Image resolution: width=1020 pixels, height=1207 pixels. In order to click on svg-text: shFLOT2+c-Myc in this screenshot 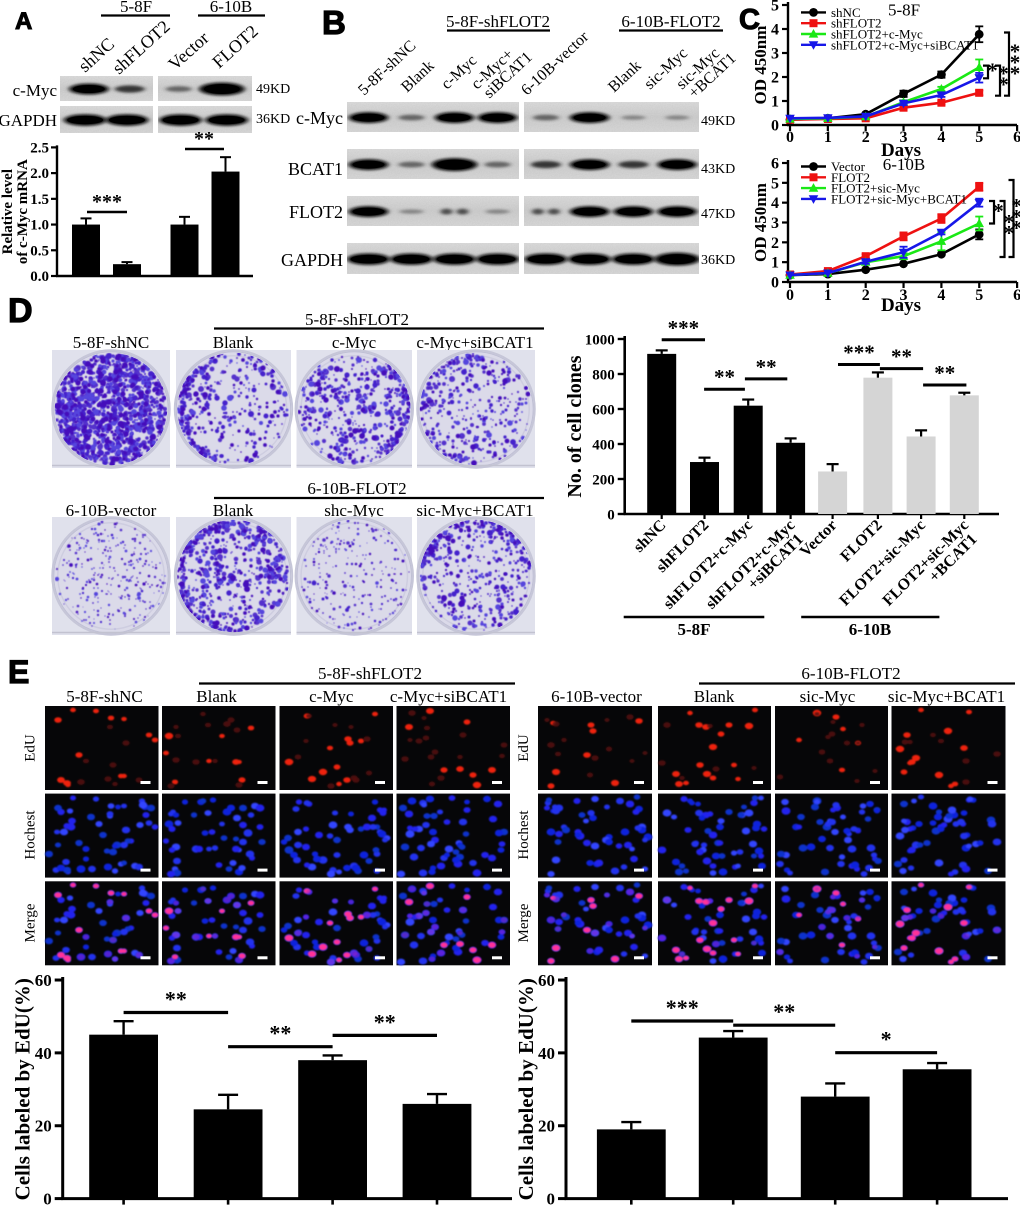, I will do `click(877, 34)`.